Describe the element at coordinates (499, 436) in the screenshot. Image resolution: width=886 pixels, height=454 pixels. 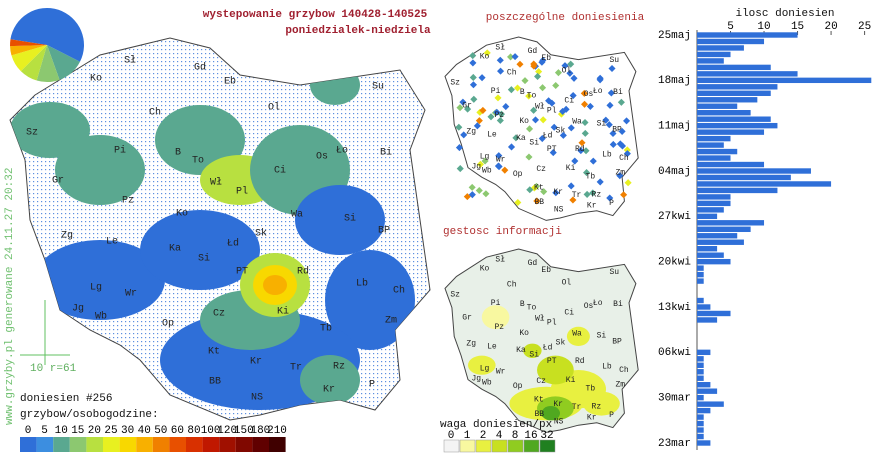
I see `density-legend-label: 4` at that location.